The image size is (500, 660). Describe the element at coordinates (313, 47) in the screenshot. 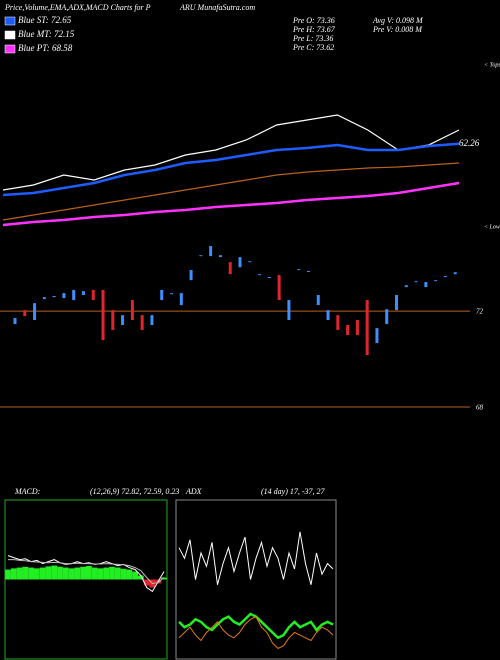

I see `stat-text: Pre C: 73.62` at that location.